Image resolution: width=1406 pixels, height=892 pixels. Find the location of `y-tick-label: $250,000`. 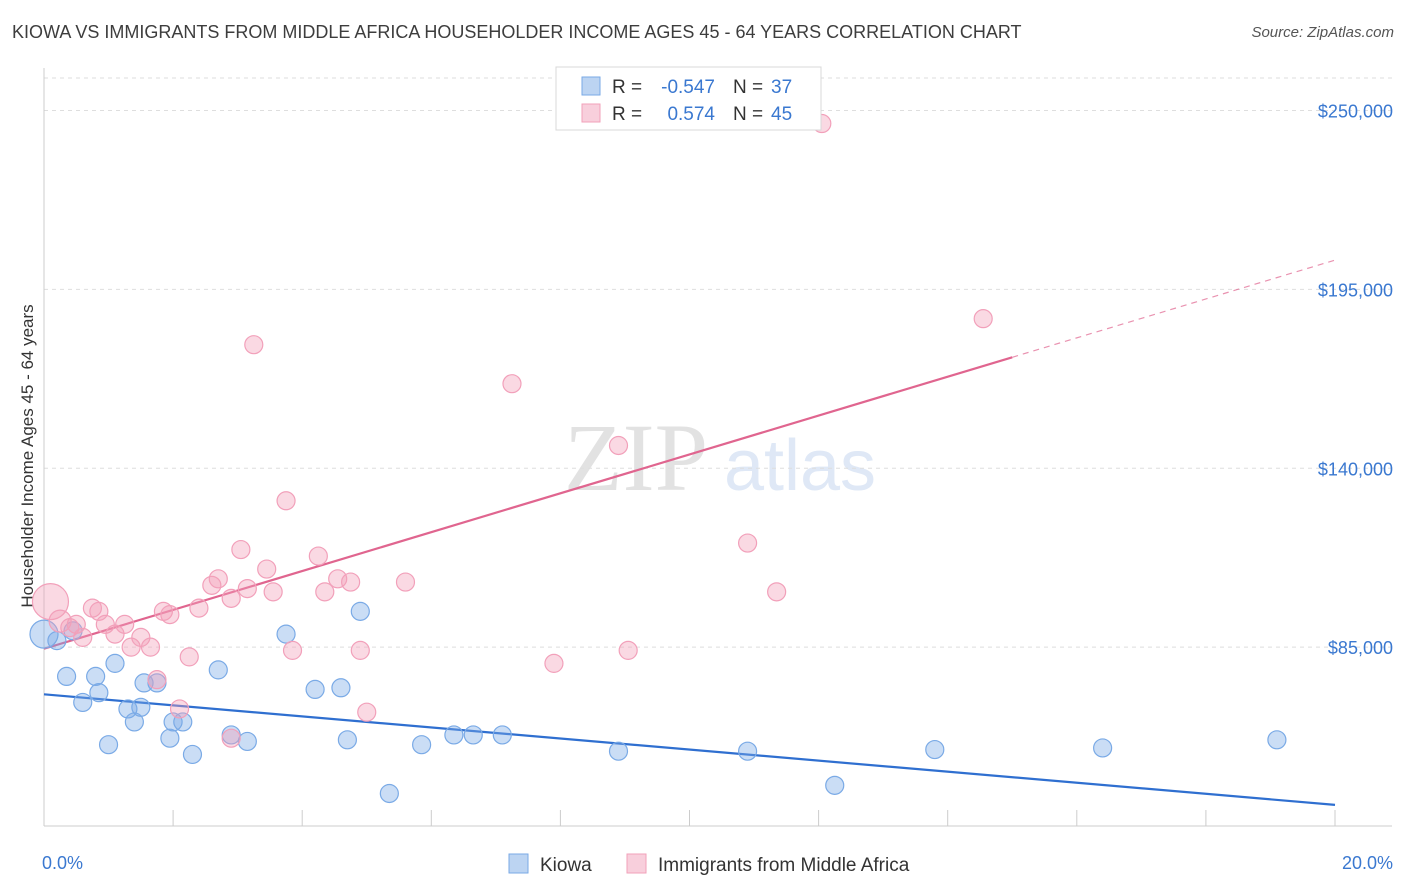

y-tick-label: $250,000 is located at coordinates (1355, 112).